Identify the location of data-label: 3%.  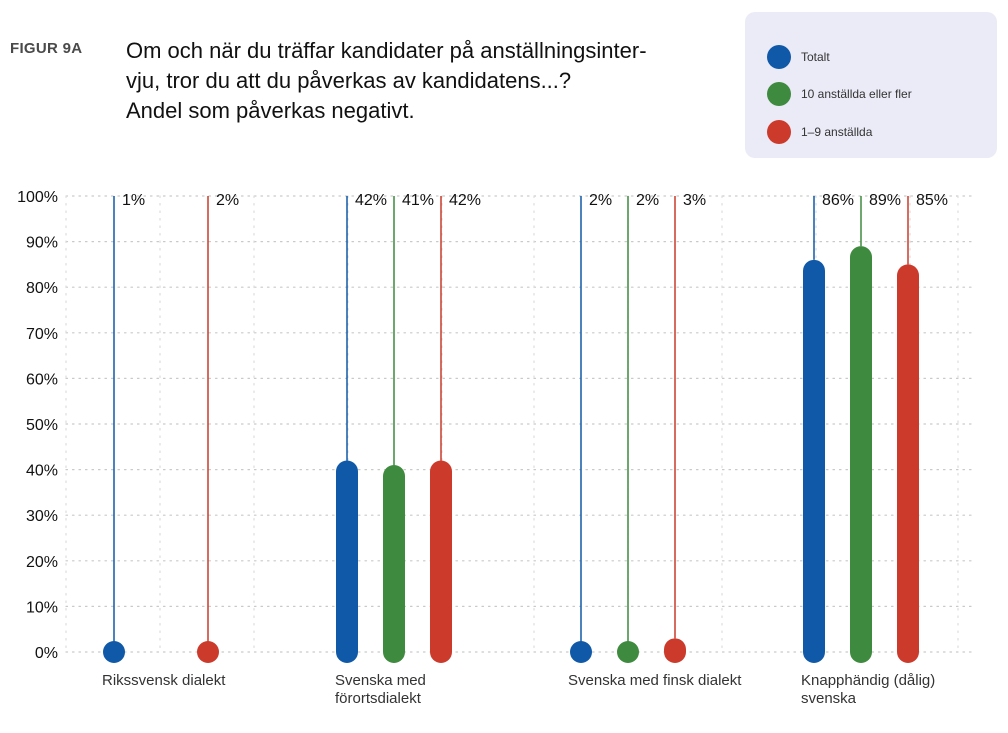
(694, 200).